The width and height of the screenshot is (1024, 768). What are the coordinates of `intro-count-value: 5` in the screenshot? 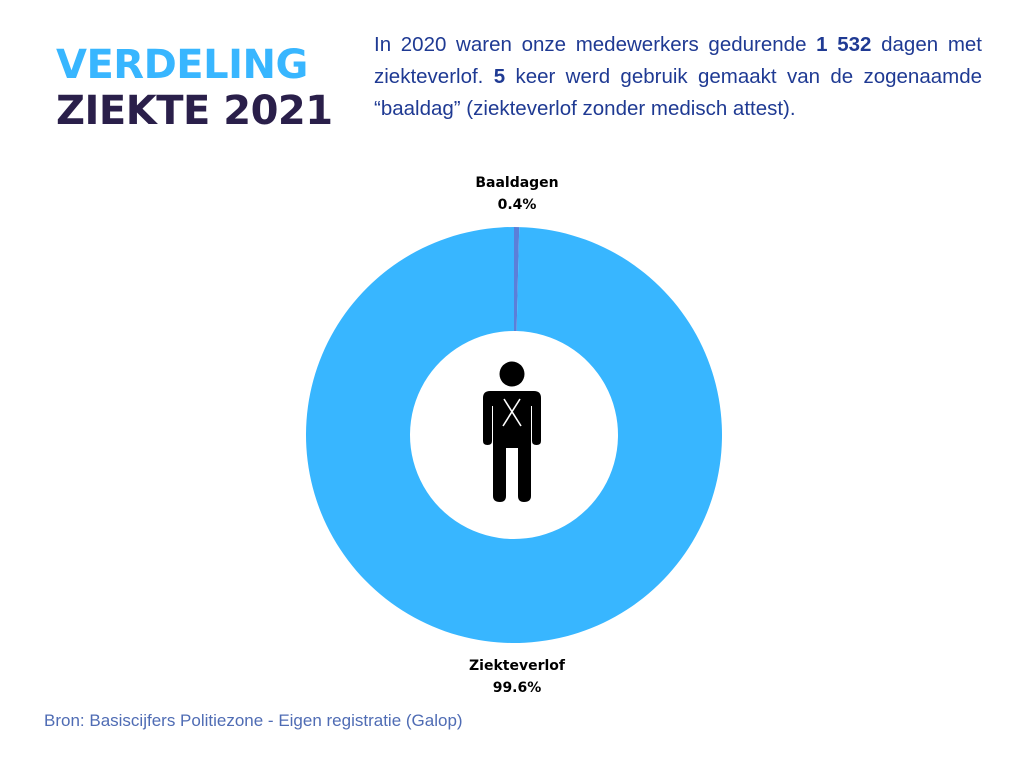 It's located at (499, 76).